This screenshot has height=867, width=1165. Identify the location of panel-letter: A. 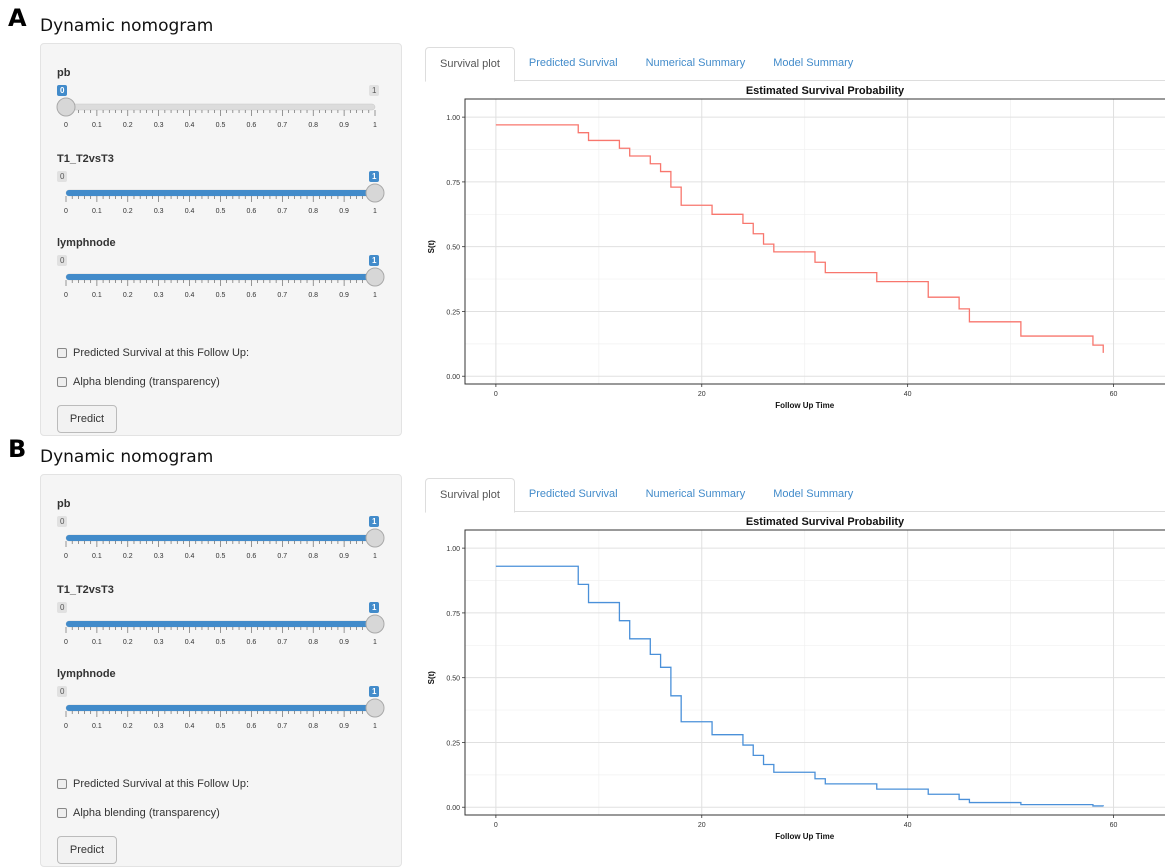
(17, 18).